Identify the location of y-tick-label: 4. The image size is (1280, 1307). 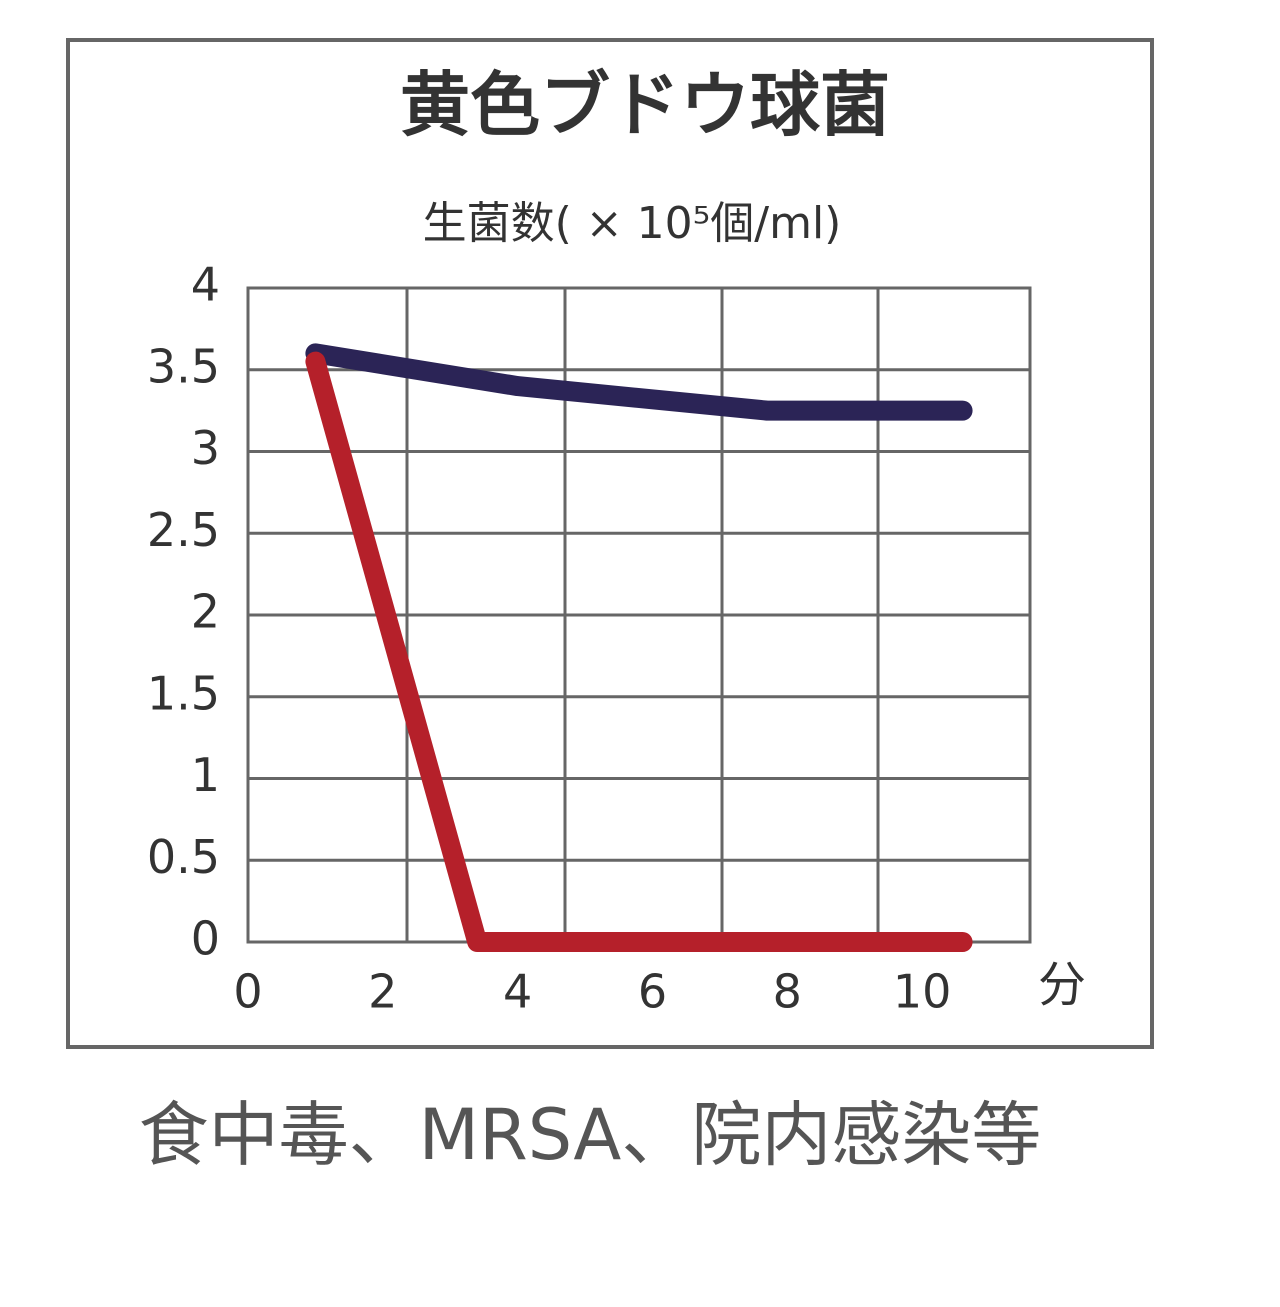
(205, 285).